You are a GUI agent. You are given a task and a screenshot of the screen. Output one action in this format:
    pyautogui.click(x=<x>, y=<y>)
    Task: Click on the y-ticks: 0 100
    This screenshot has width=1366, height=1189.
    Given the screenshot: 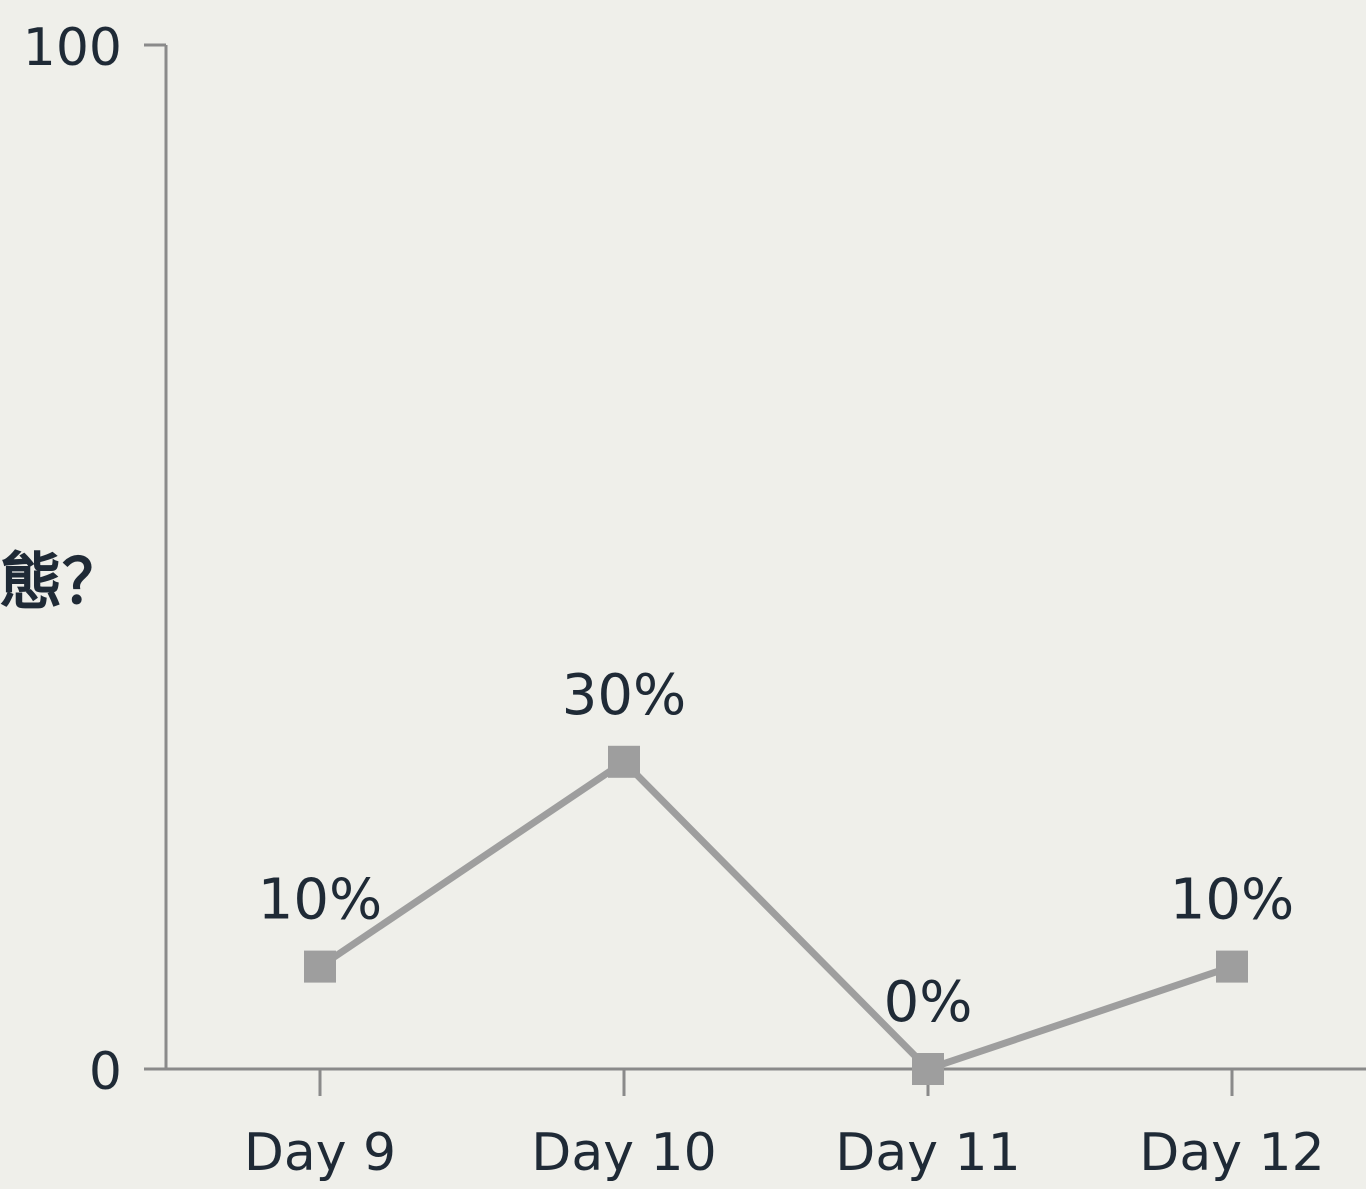 What is the action you would take?
    pyautogui.click(x=94, y=560)
    